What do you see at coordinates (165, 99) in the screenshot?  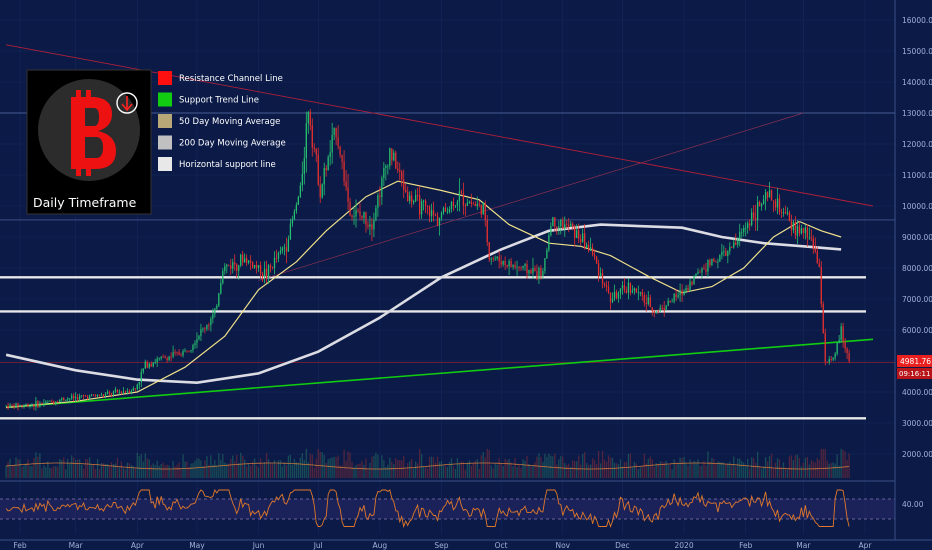 I see `legend-swatch` at bounding box center [165, 99].